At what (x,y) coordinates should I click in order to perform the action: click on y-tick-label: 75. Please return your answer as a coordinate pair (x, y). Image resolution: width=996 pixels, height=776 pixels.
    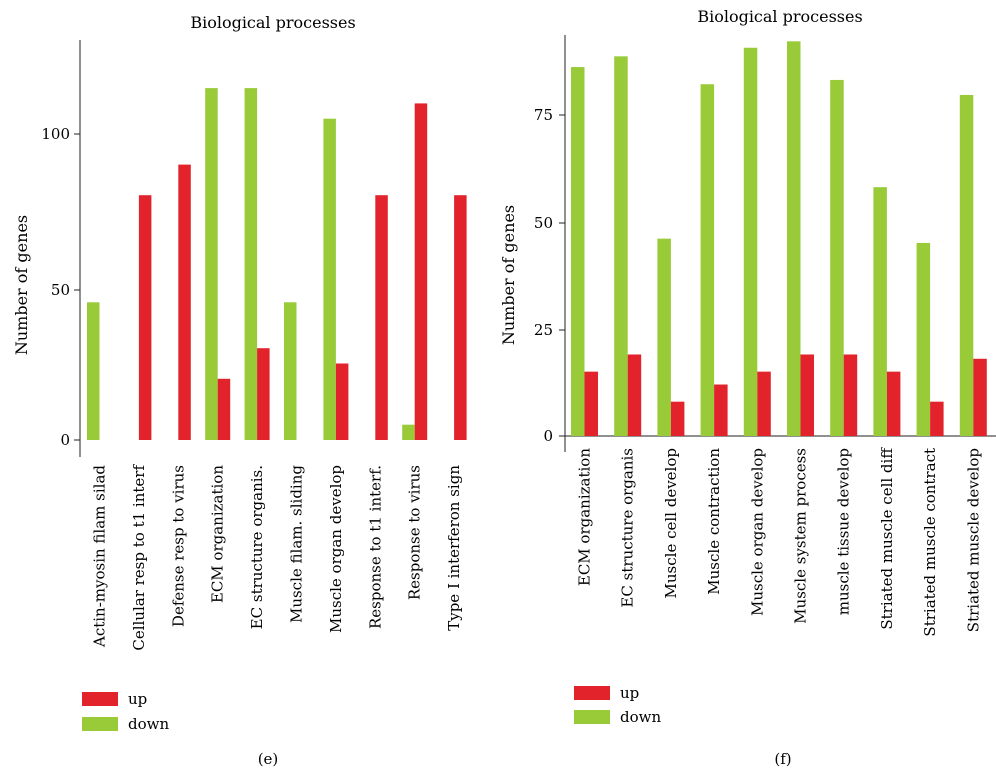
    Looking at the image, I should click on (543, 115).